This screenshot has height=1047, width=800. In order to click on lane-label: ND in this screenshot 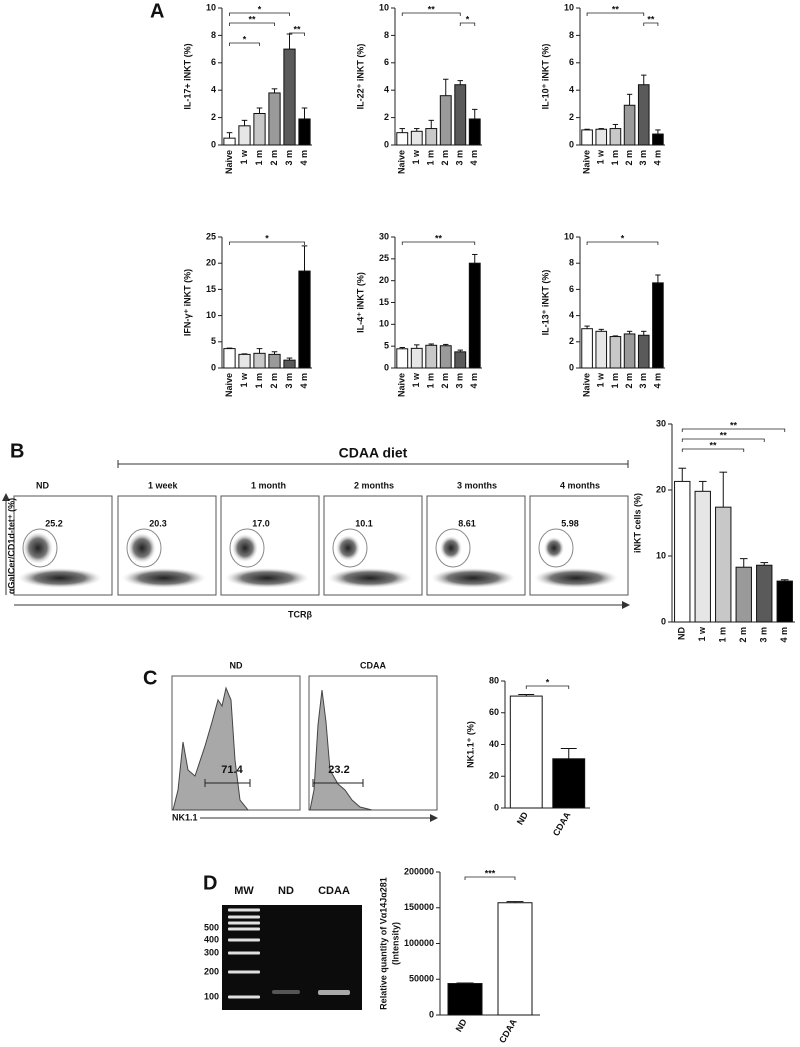, I will do `click(286, 891)`.